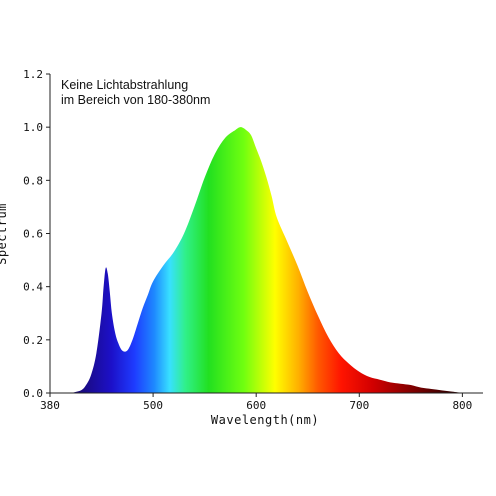 Image resolution: width=496 pixels, height=496 pixels. I want to click on y-axis-title: Spectrum, so click(4, 234).